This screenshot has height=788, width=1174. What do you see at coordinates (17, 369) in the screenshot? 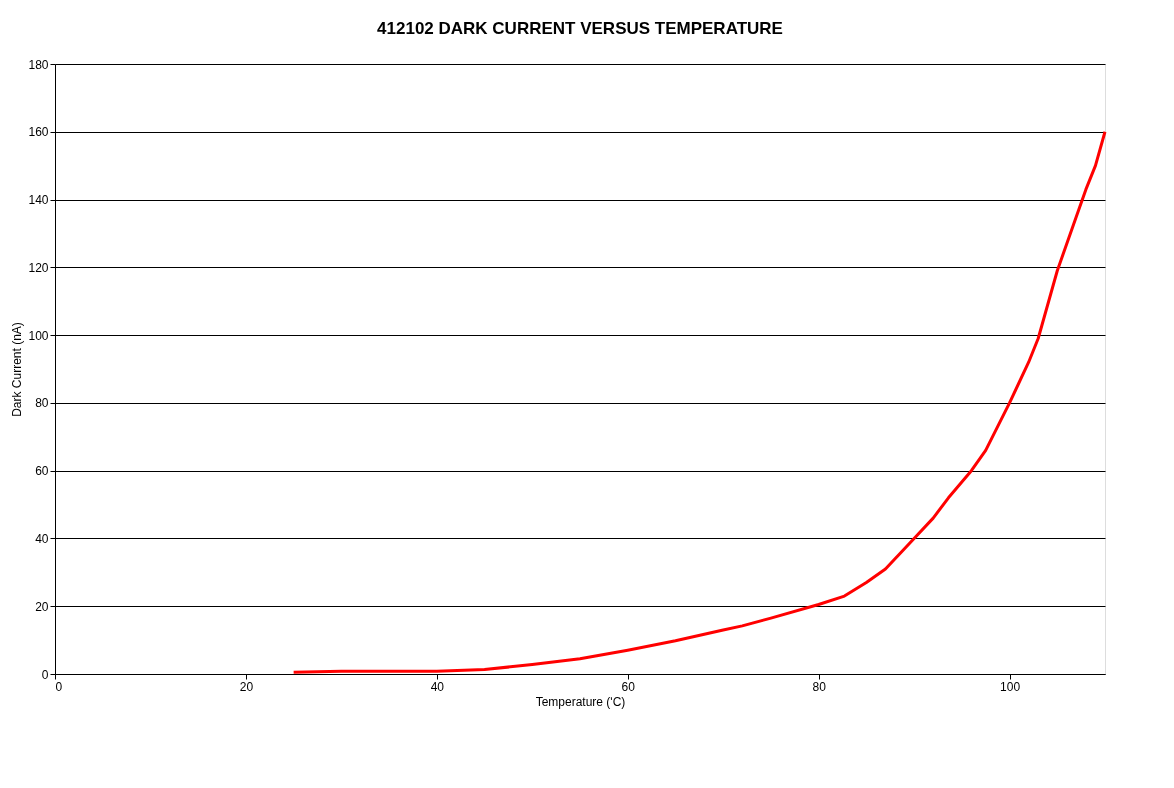
I see `y-axis-title: Dark Current (nA)` at bounding box center [17, 369].